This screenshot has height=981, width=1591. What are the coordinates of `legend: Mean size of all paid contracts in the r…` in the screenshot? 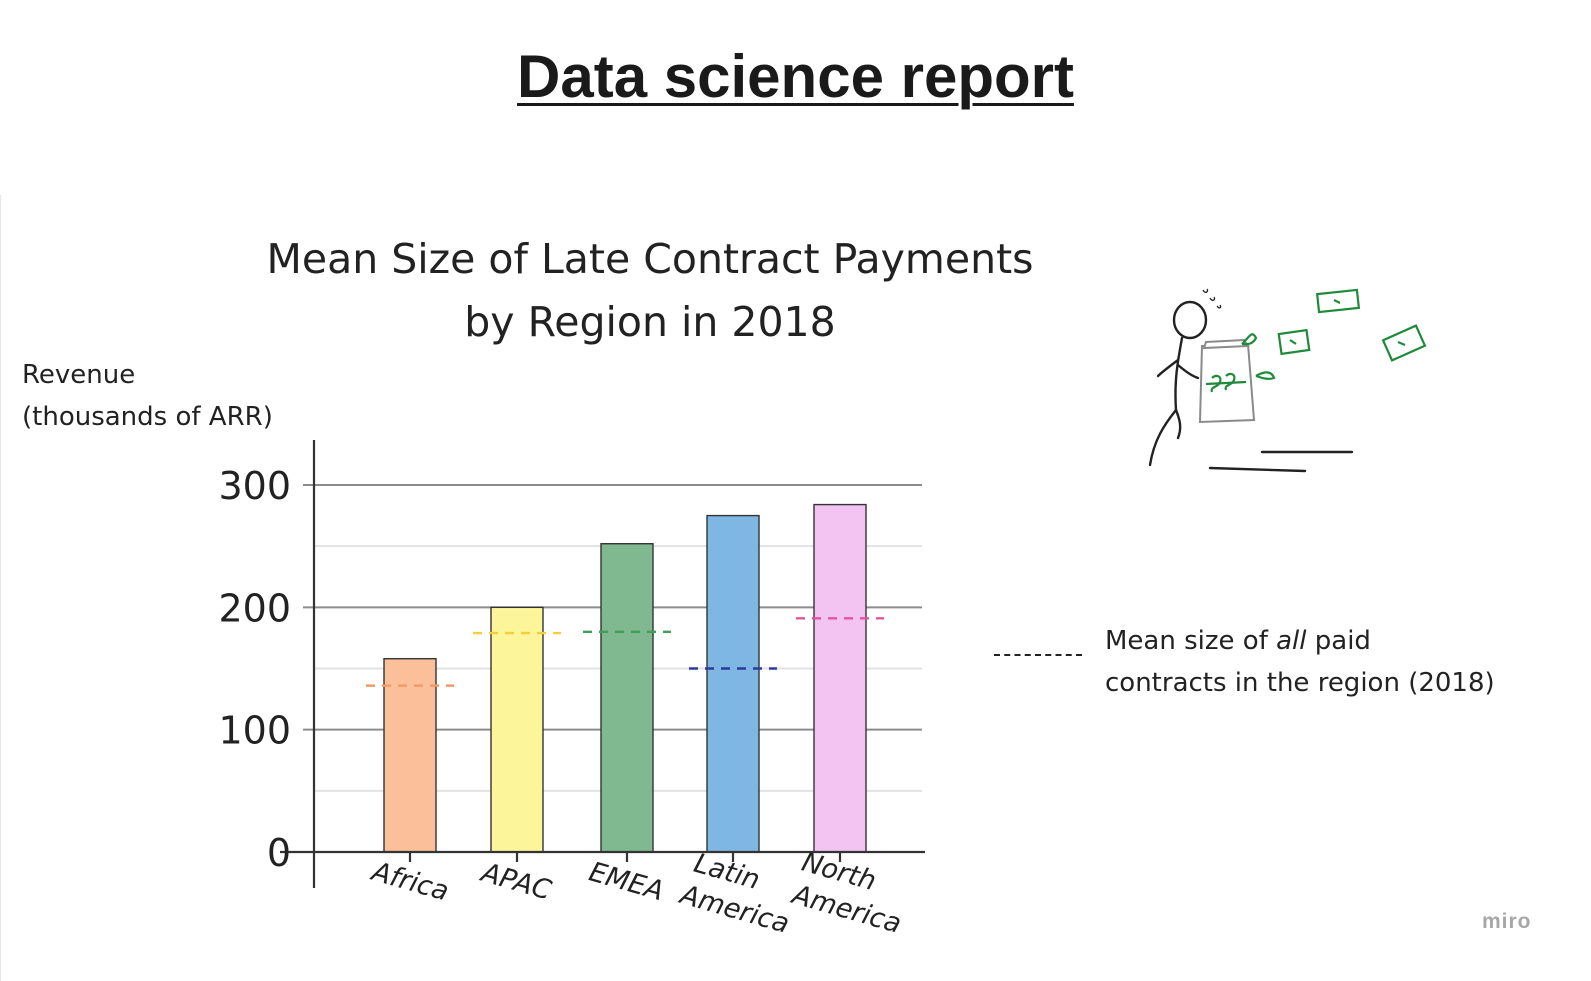 It's located at (1270, 665).